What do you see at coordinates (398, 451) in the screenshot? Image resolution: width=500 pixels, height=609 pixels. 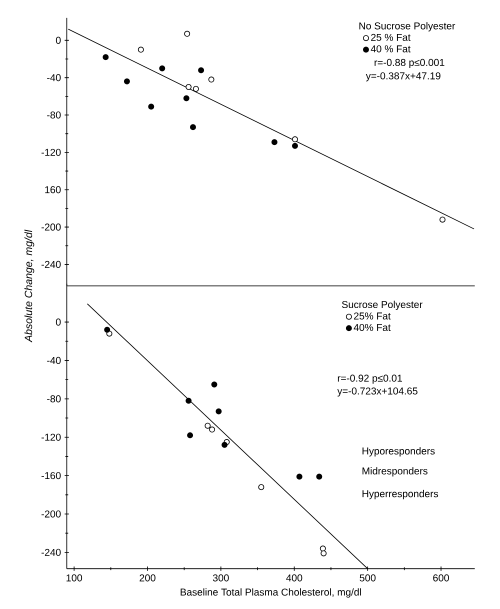 I see `annotation: Hyporesponders` at bounding box center [398, 451].